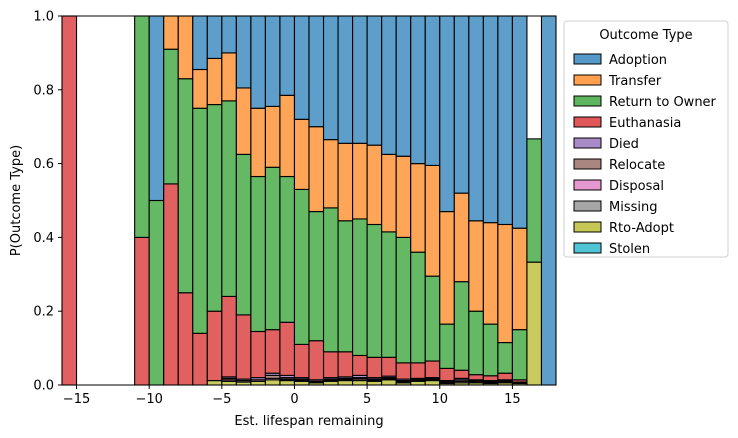 Image resolution: width=738 pixels, height=438 pixels. What do you see at coordinates (587, 227) in the screenshot?
I see `legend-swatch-rto-adopt` at bounding box center [587, 227].